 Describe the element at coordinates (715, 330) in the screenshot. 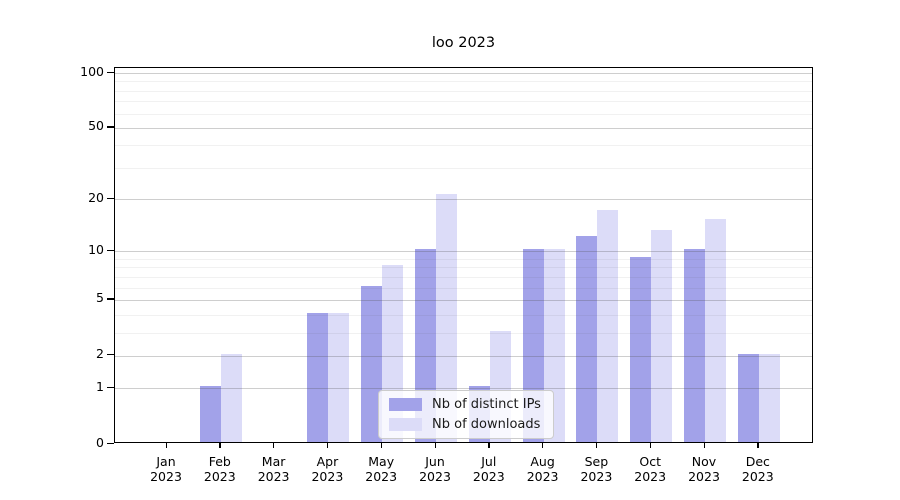

I see `bar-downloads-nov` at that location.